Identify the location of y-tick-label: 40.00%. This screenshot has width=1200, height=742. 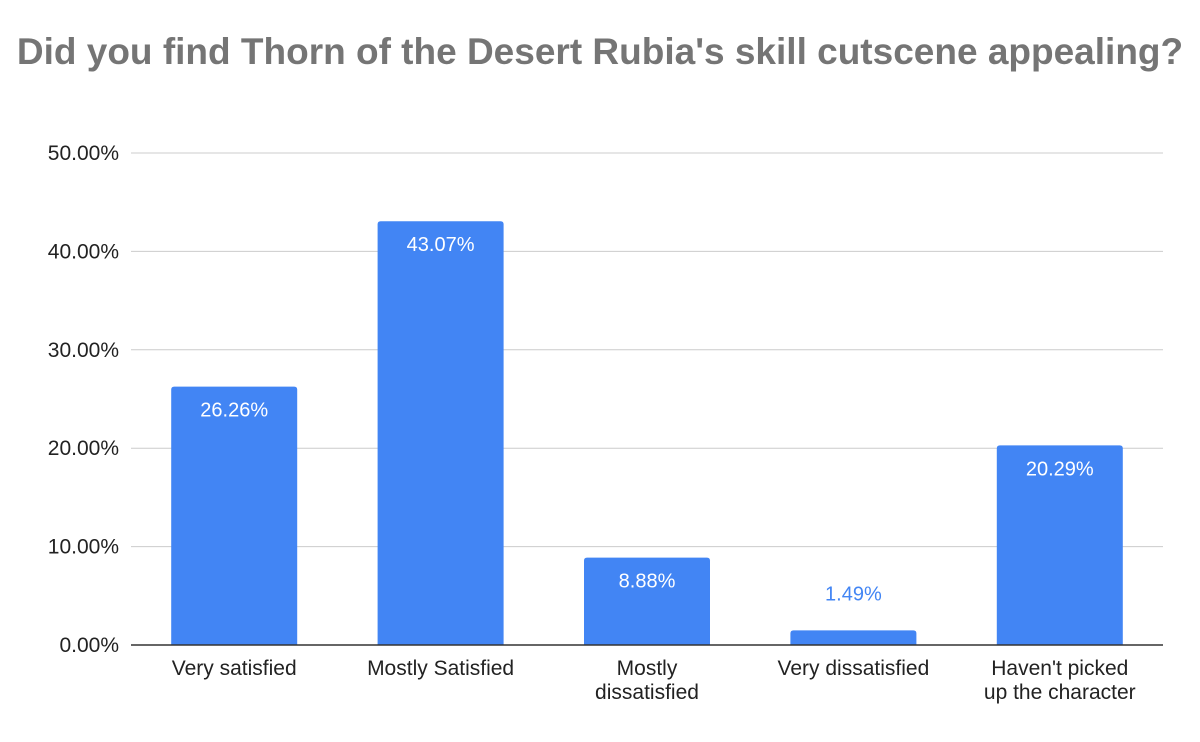
(83, 251).